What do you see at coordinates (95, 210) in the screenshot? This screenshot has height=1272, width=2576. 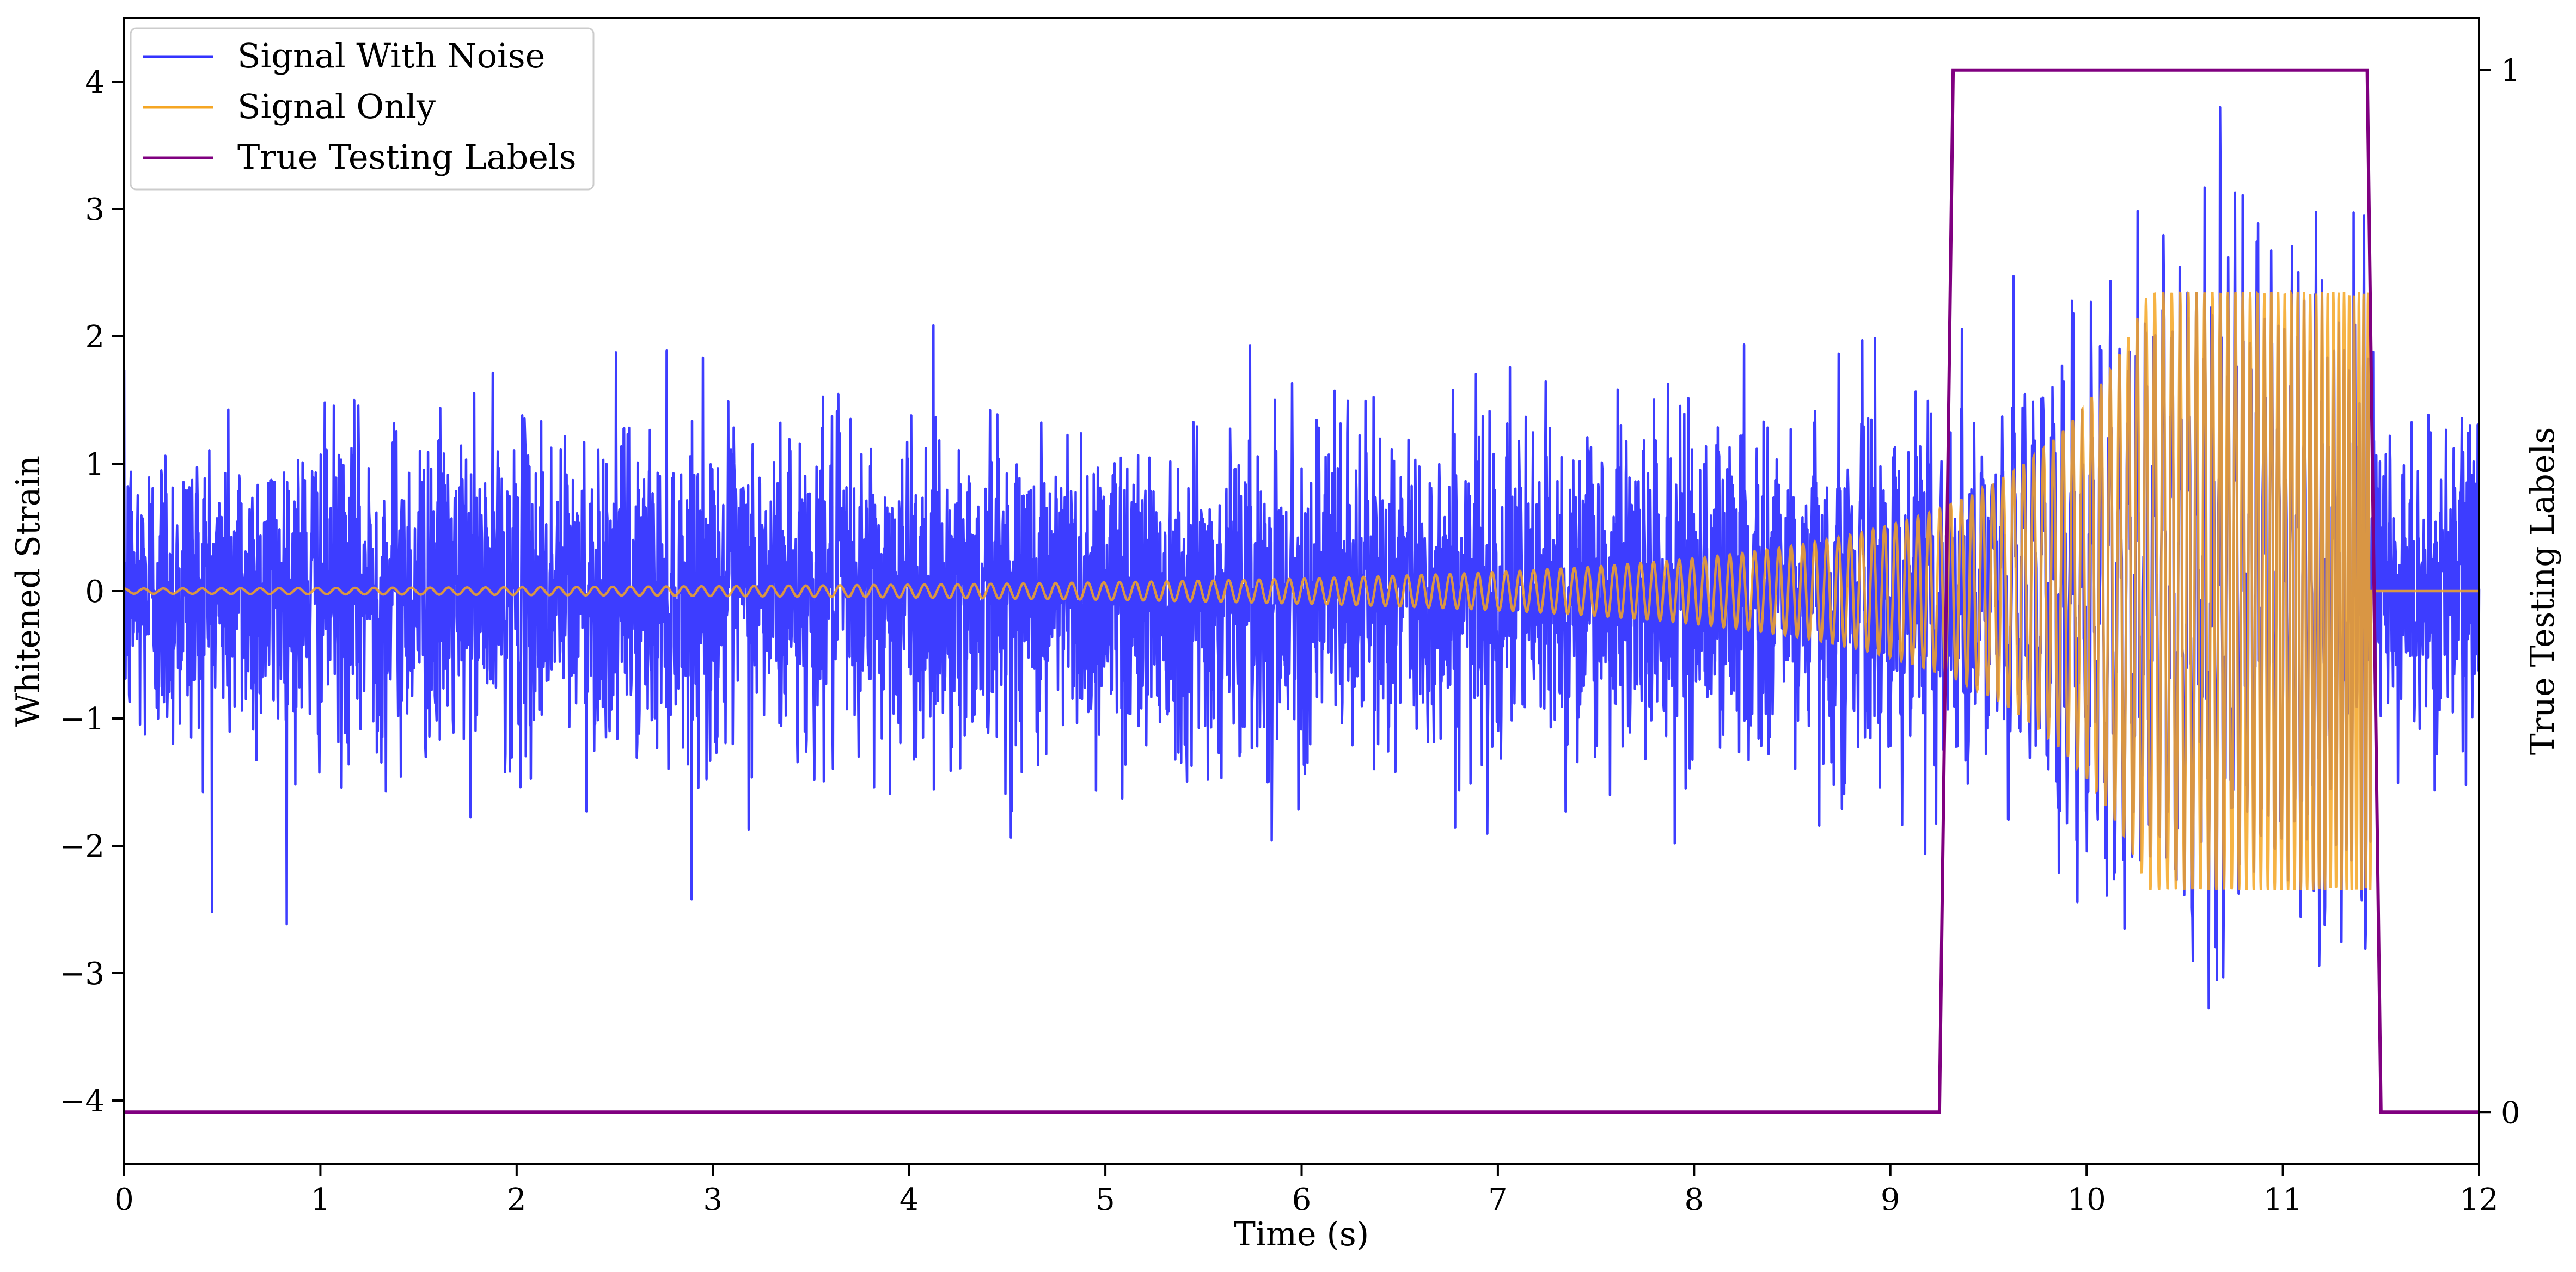 I see `y-tick-label: 3` at bounding box center [95, 210].